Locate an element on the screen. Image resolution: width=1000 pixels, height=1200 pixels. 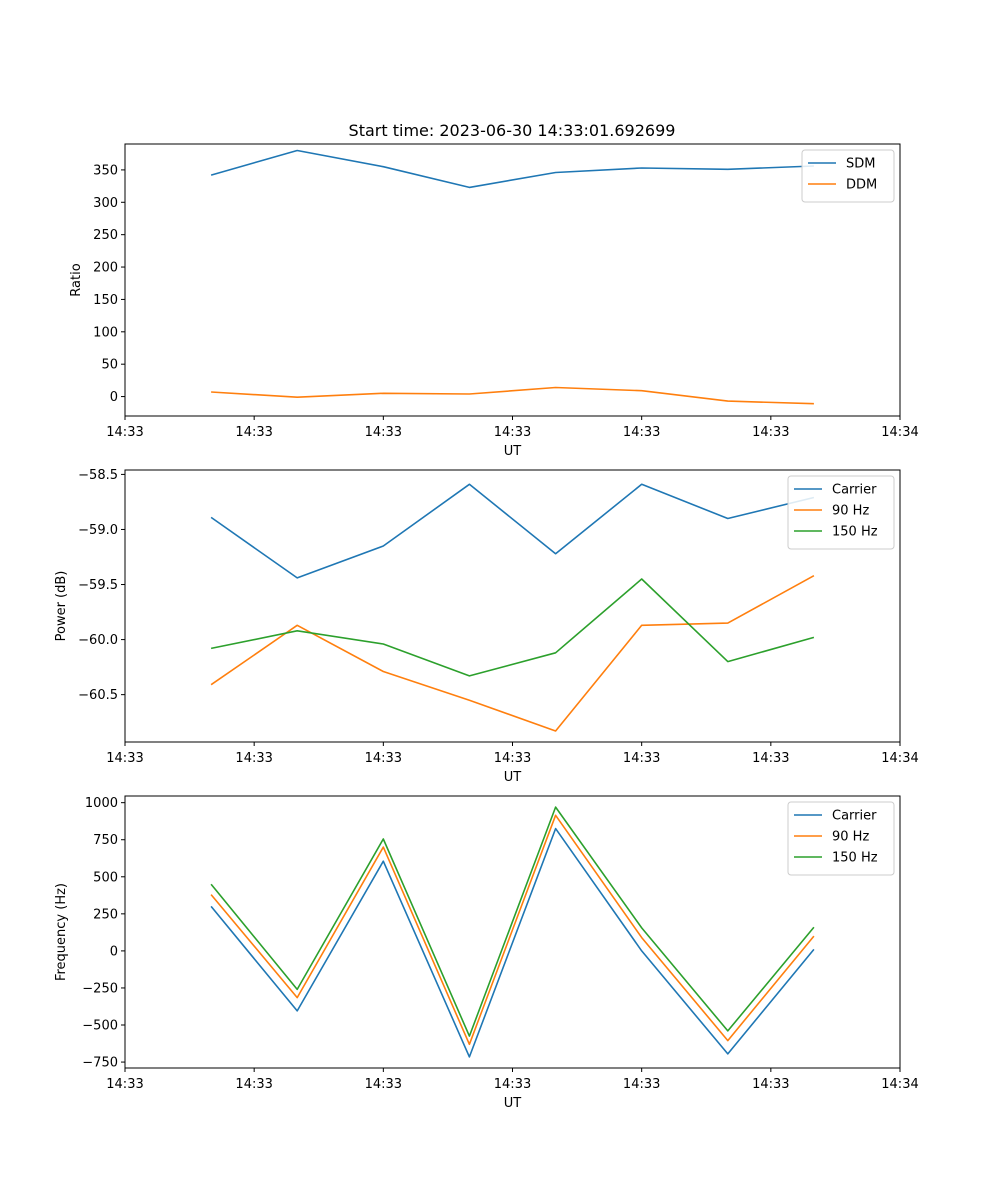
y-tick-label: −60.0 is located at coordinates (98, 640).